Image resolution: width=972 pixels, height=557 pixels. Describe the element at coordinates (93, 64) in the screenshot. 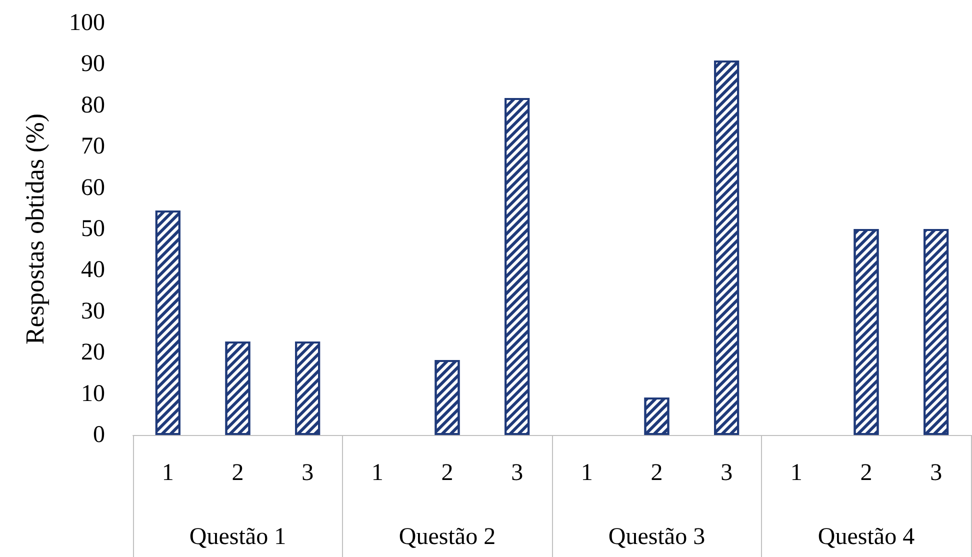

I see `y-tick-label: 90` at that location.